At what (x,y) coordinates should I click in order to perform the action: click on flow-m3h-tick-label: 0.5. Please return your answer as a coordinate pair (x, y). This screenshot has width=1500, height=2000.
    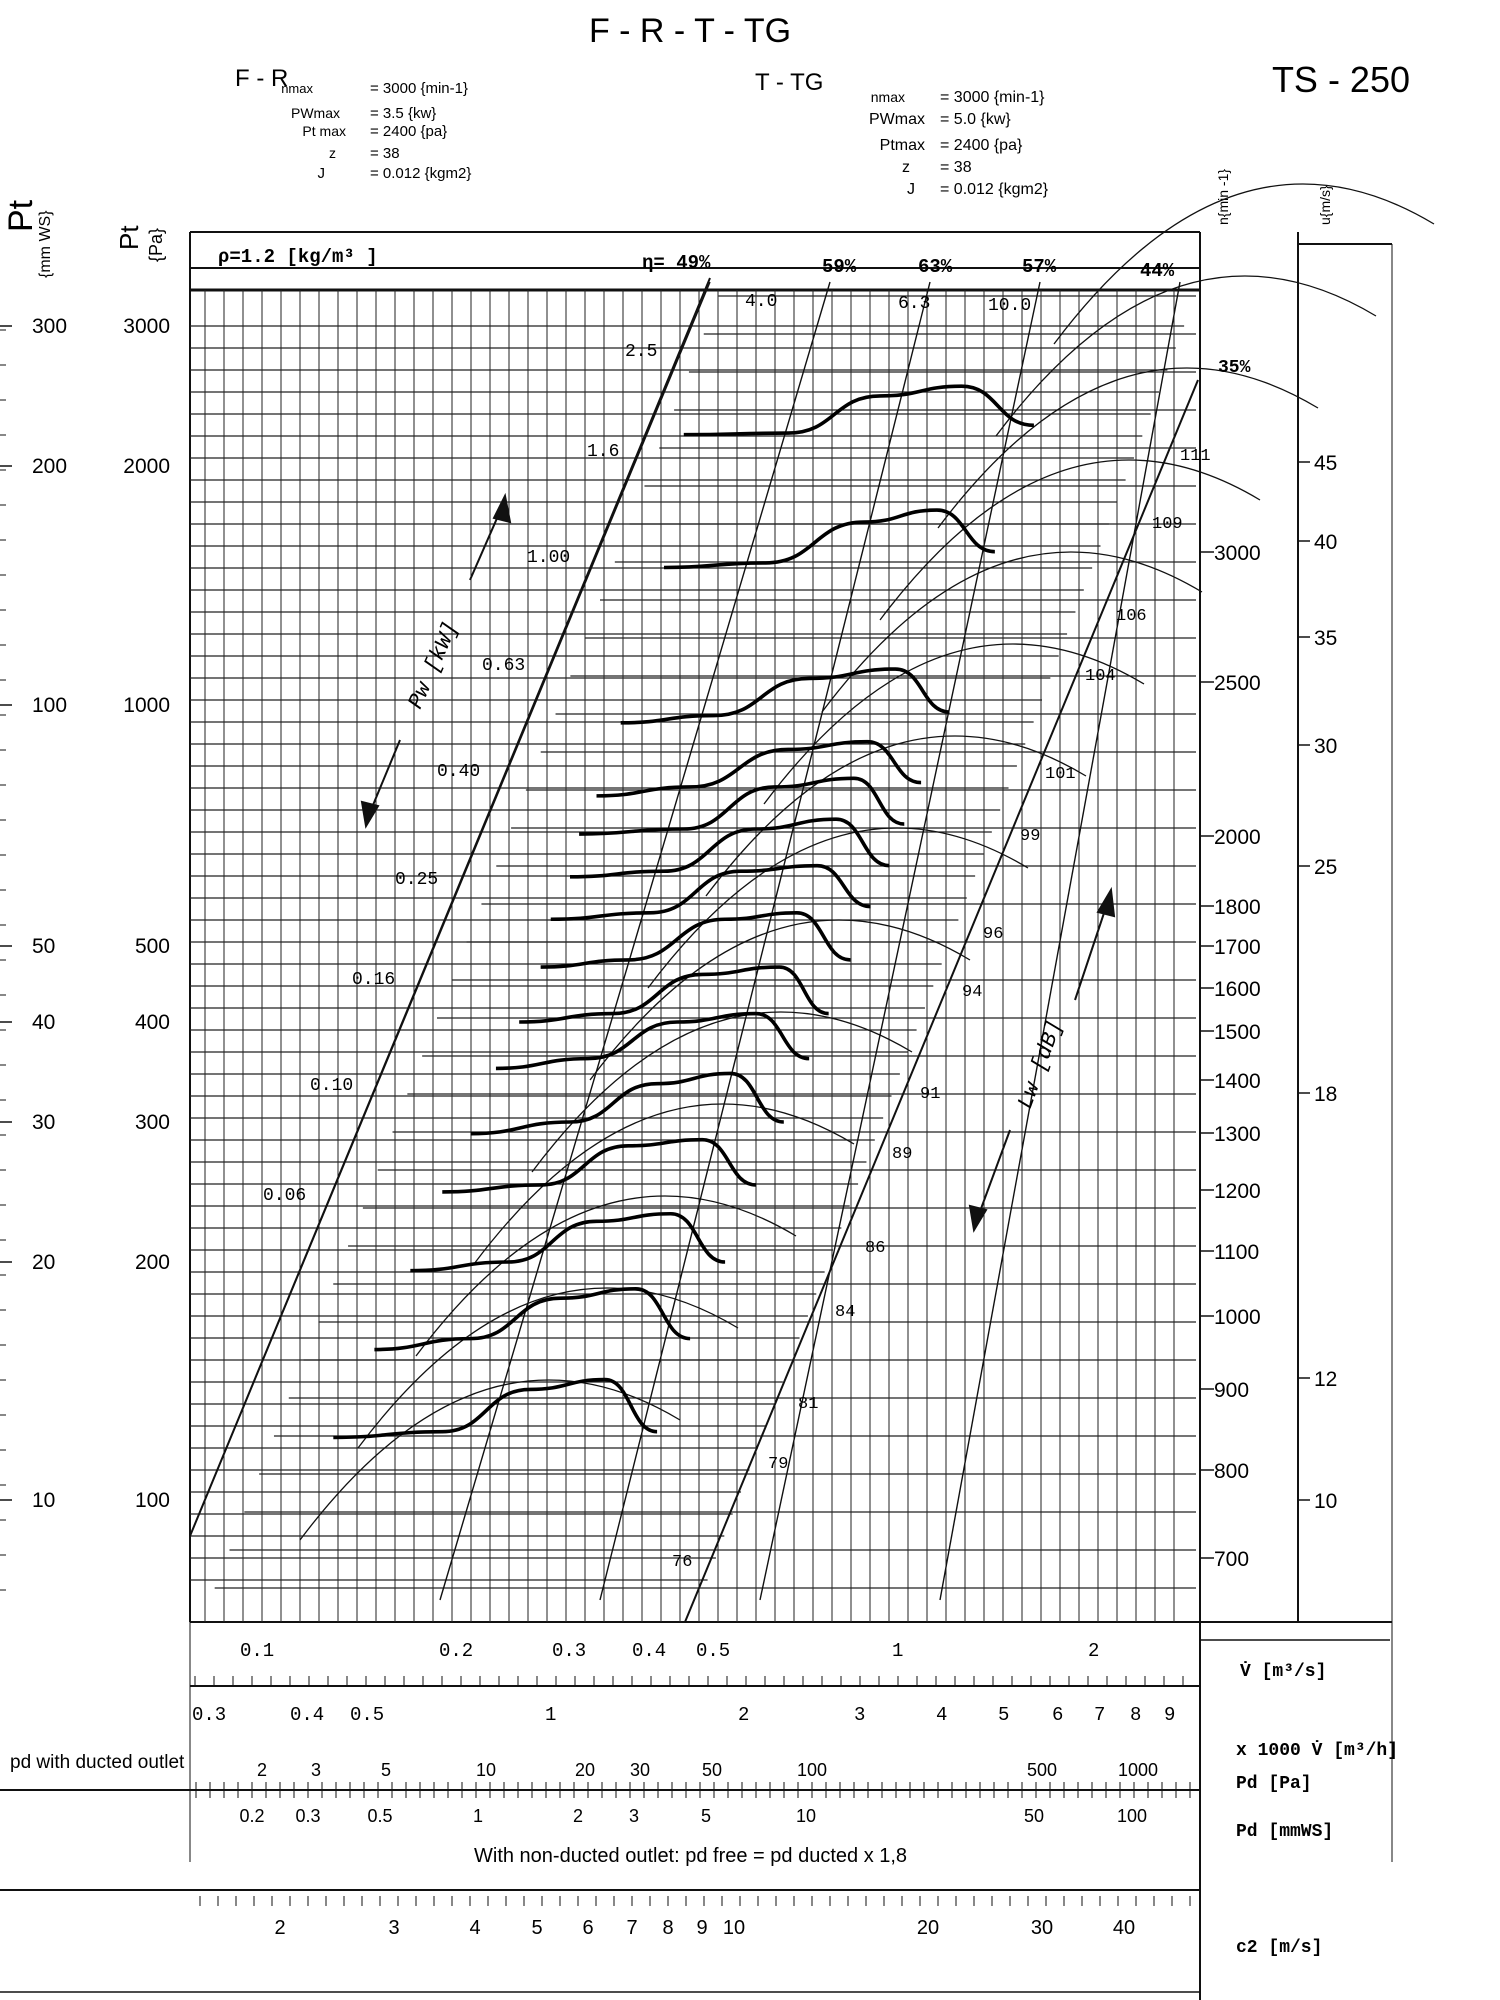
    Looking at the image, I should click on (367, 1715).